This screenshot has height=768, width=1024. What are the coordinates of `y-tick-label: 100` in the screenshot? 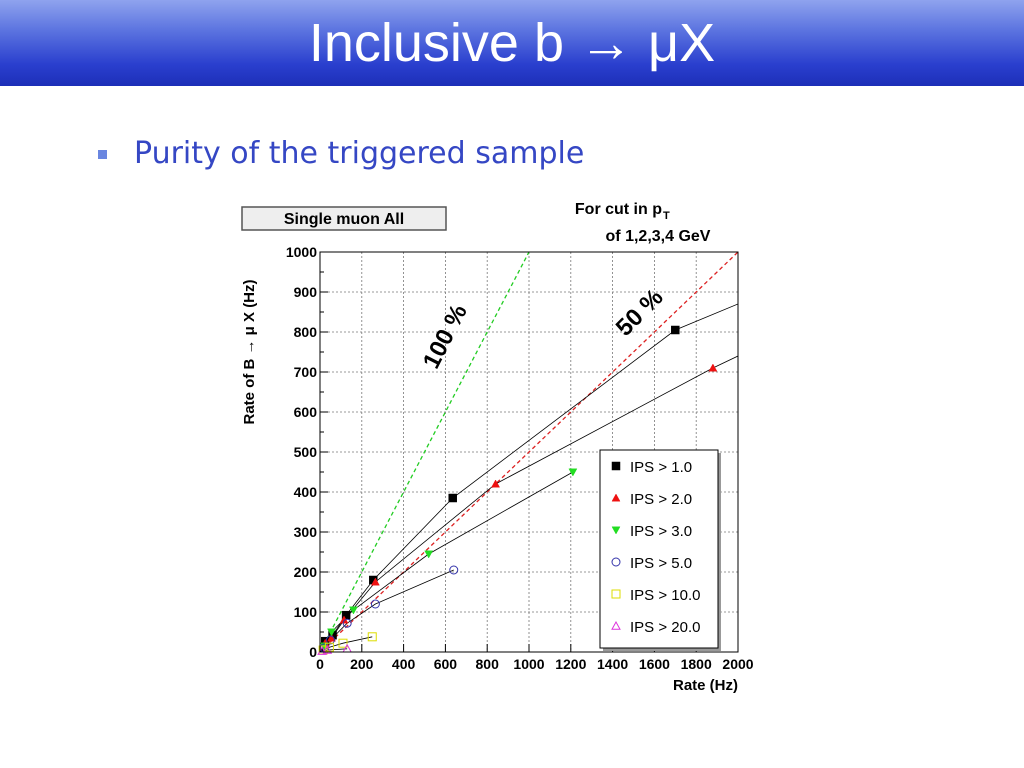 It's located at (306, 612).